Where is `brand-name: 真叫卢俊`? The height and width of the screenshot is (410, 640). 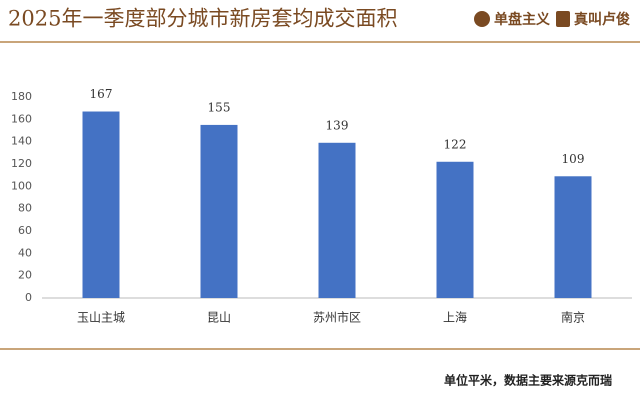
brand-name: 真叫卢俊 is located at coordinates (602, 19).